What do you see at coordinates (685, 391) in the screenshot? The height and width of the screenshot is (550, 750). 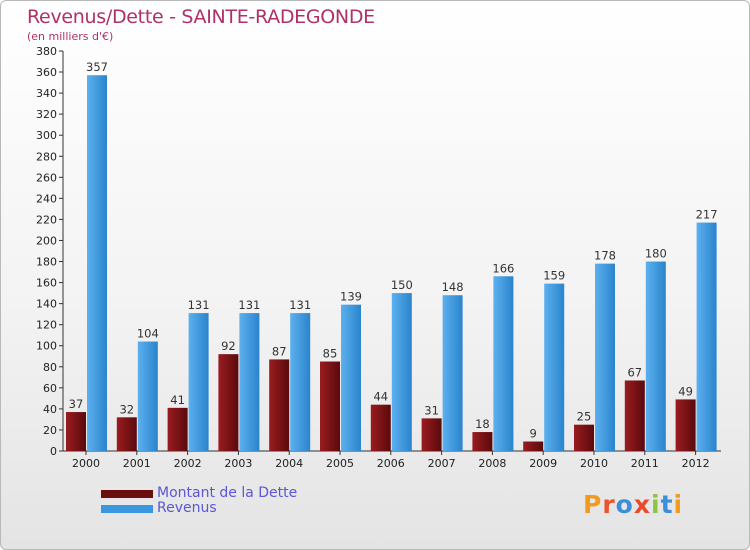 I see `data-label-dette: 49` at bounding box center [685, 391].